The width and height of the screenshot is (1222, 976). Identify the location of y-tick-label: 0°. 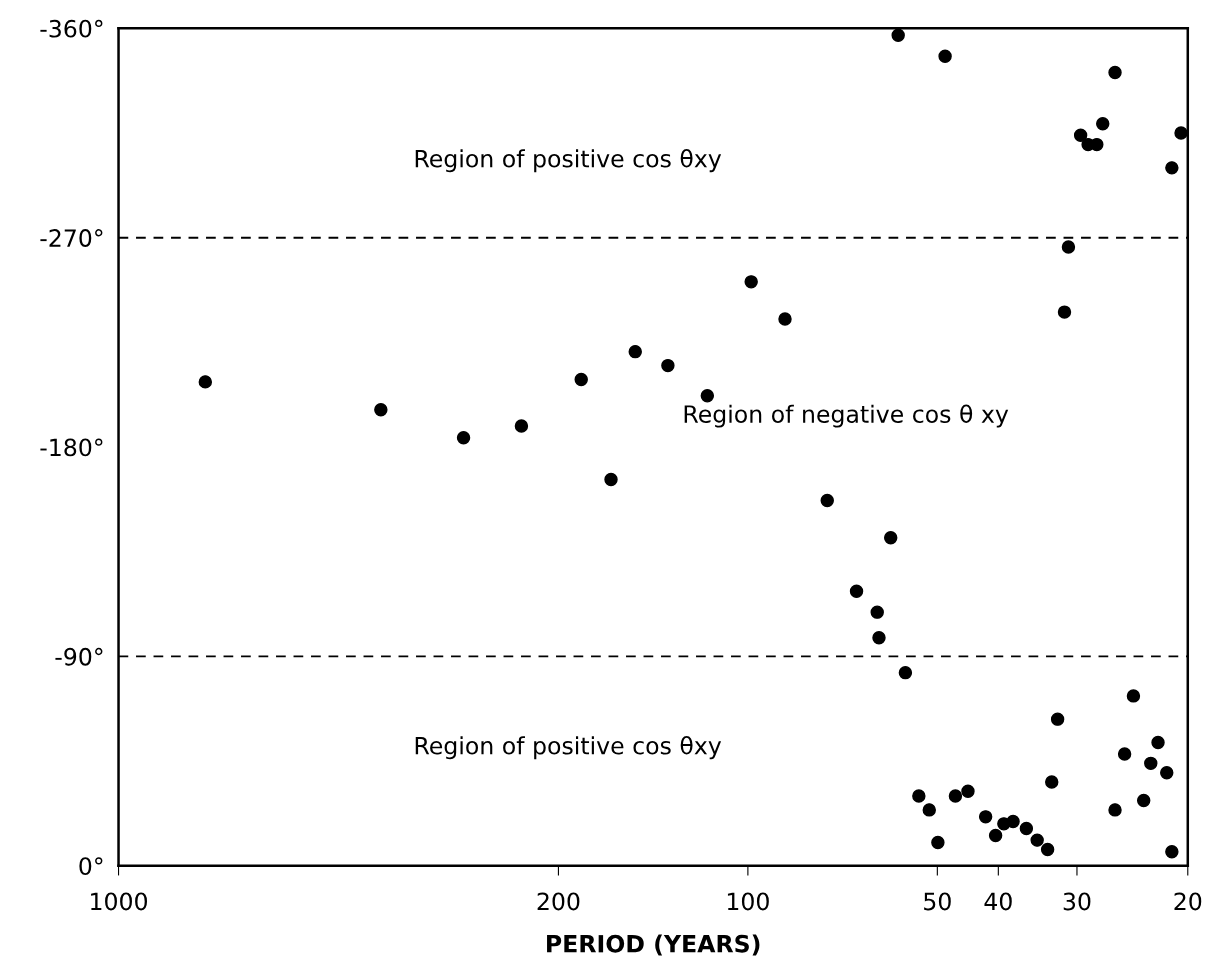
(91, 866).